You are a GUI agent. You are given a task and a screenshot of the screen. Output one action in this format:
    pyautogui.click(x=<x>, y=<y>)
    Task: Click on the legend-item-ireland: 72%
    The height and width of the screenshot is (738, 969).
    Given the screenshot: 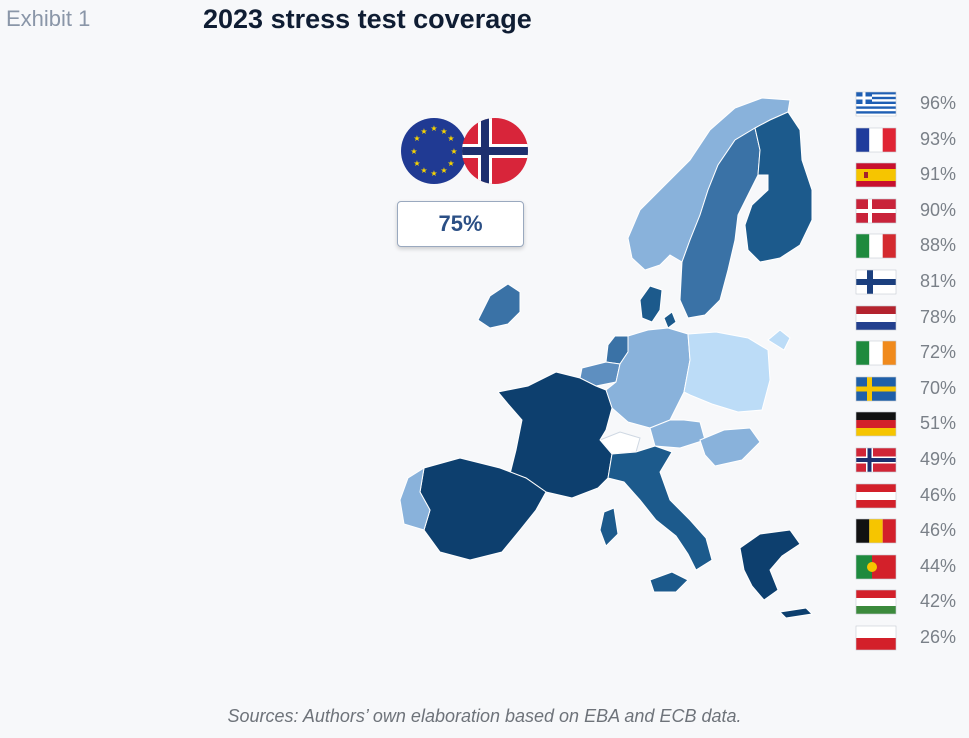 What is the action you would take?
    pyautogui.click(x=905, y=353)
    